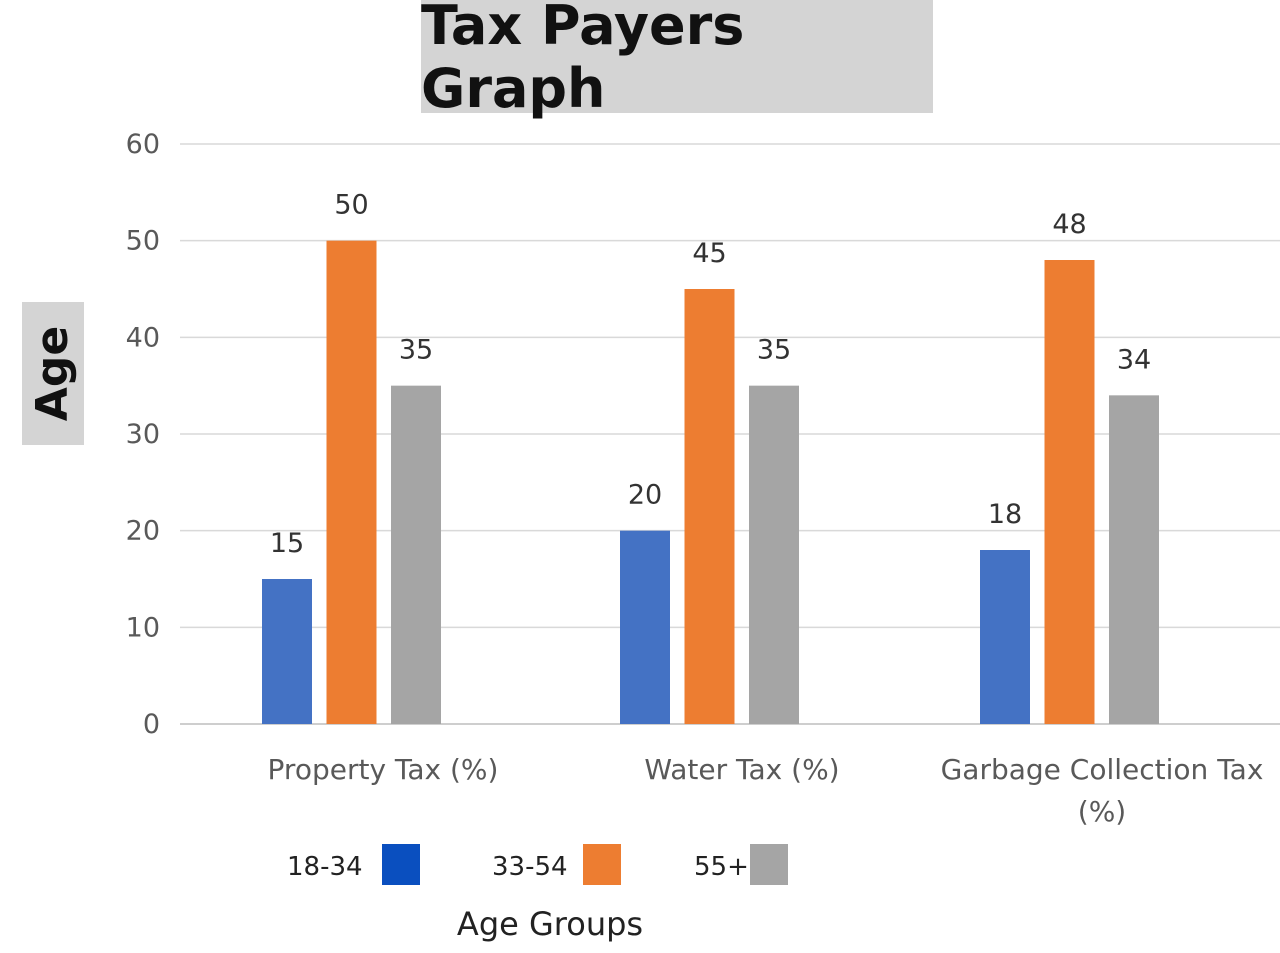 This screenshot has height=953, width=1280. I want to click on y-tick-label: 0, so click(151, 724).